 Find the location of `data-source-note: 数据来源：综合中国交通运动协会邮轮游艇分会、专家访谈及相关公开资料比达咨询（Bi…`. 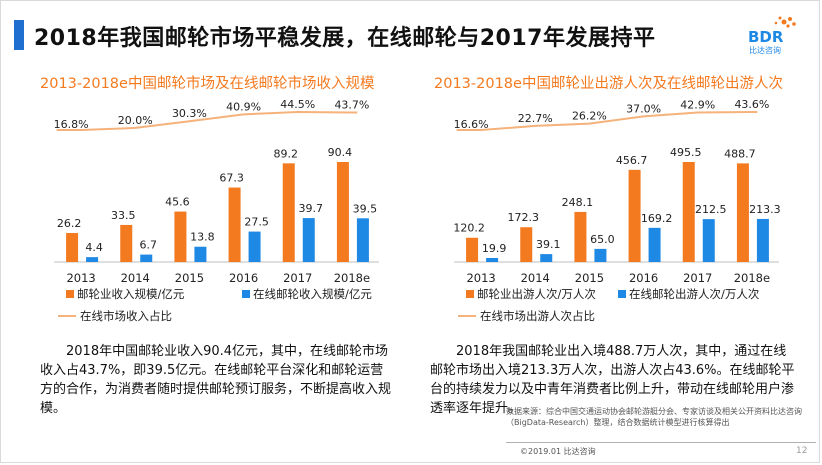

data-source-note: 数据来源：综合中国交通运动协会邮轮游艇分会、专家访谈及相关公开资料比达咨询（Bi… is located at coordinates (654, 417).